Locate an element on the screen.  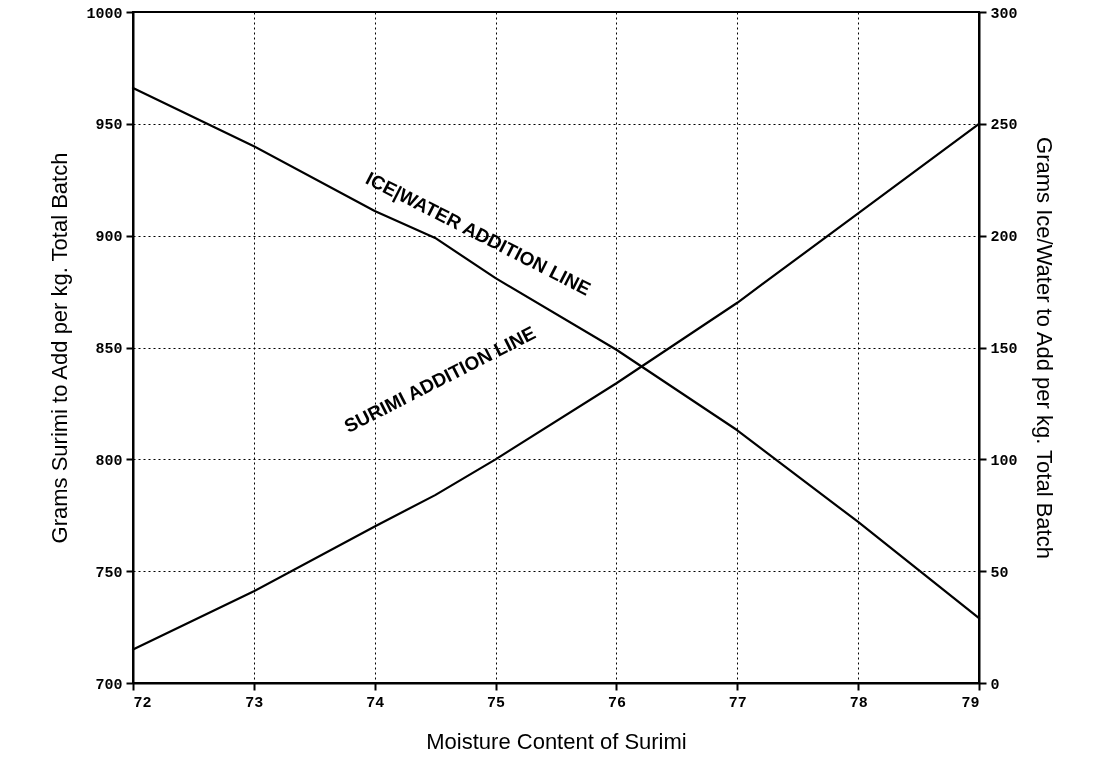
x-tick-label: 75 is located at coordinates (496, 703).